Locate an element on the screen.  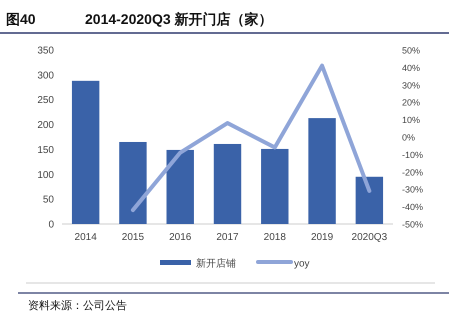
ytick: 50 is located at coordinates (48, 200).